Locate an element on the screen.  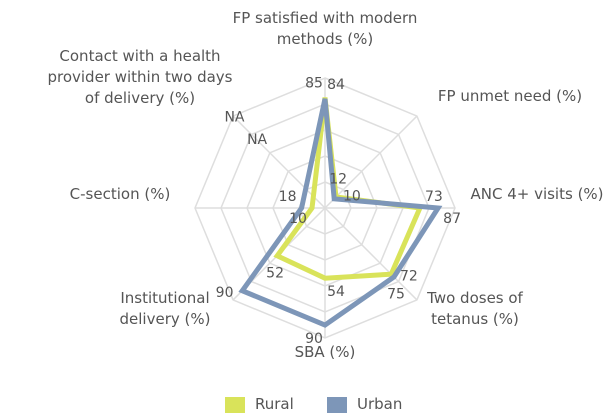
category-label: SBA (%) is located at coordinates (325, 352).